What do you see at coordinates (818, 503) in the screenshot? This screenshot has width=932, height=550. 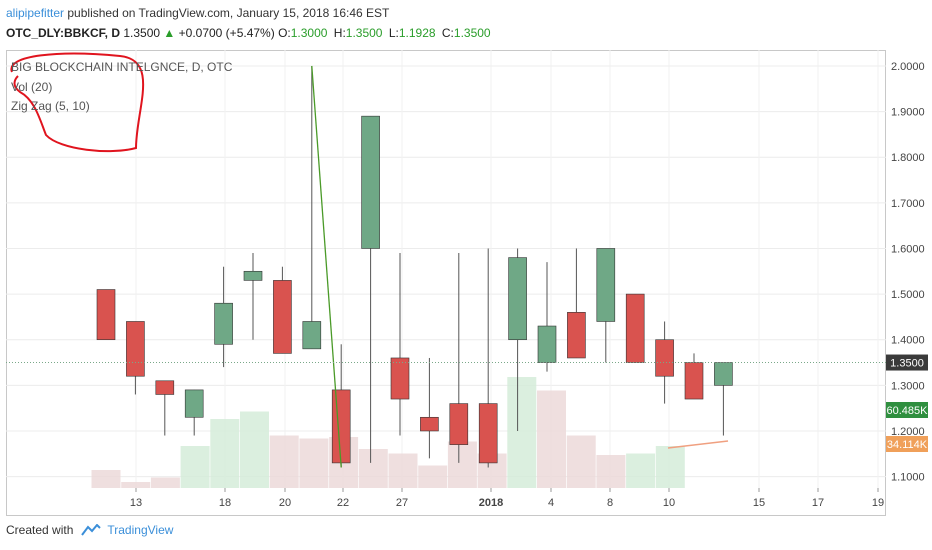 I see `x-tick-label: 17` at bounding box center [818, 503].